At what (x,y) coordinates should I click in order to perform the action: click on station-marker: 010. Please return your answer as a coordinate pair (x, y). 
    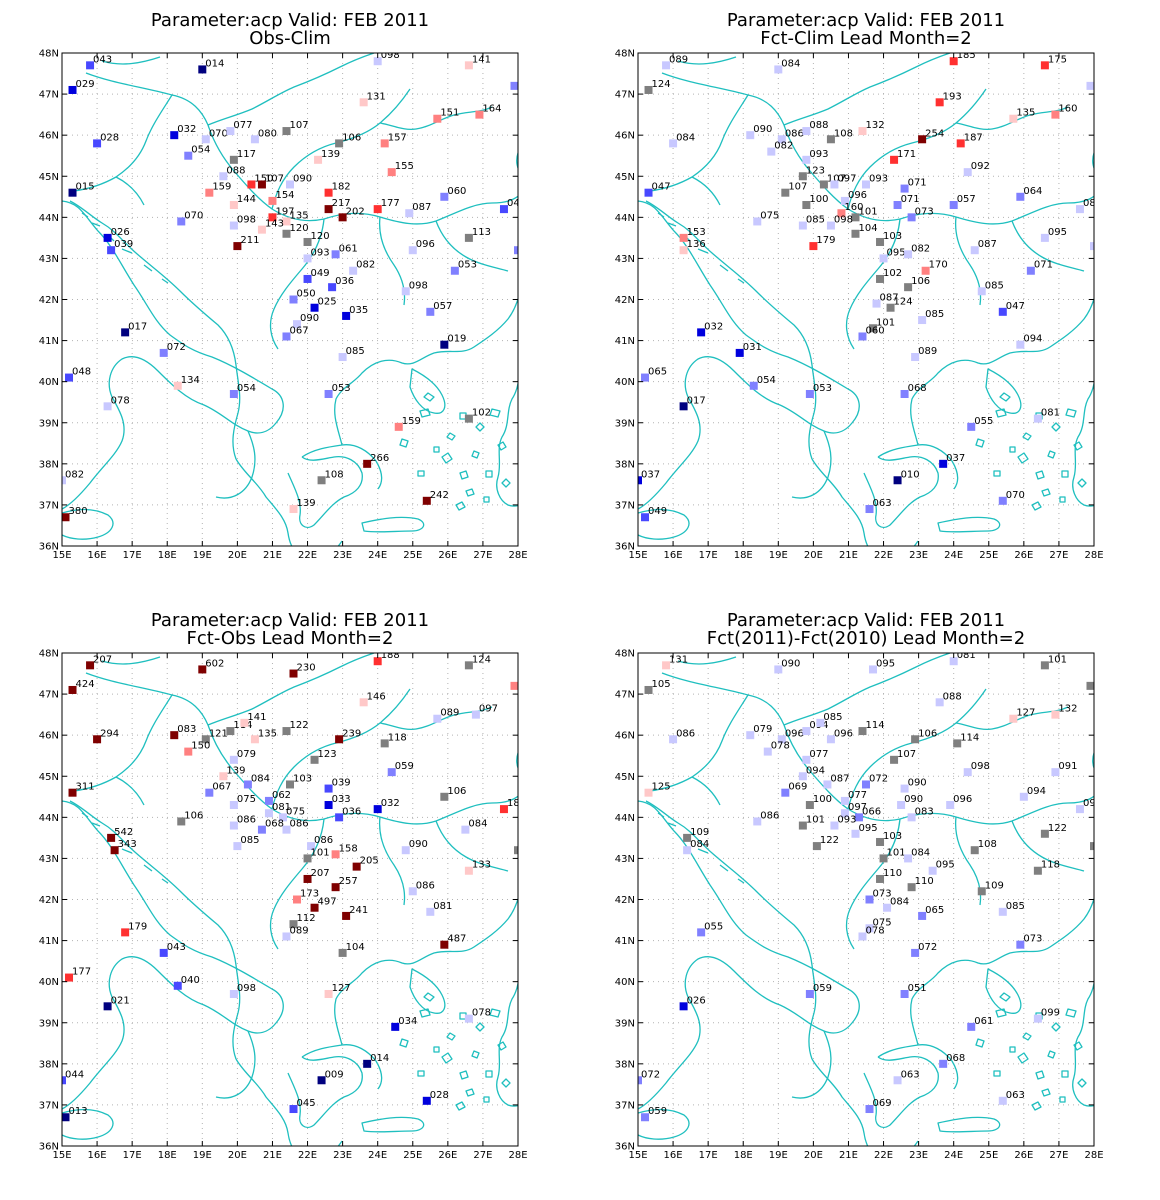
    Looking at the image, I should click on (906, 477).